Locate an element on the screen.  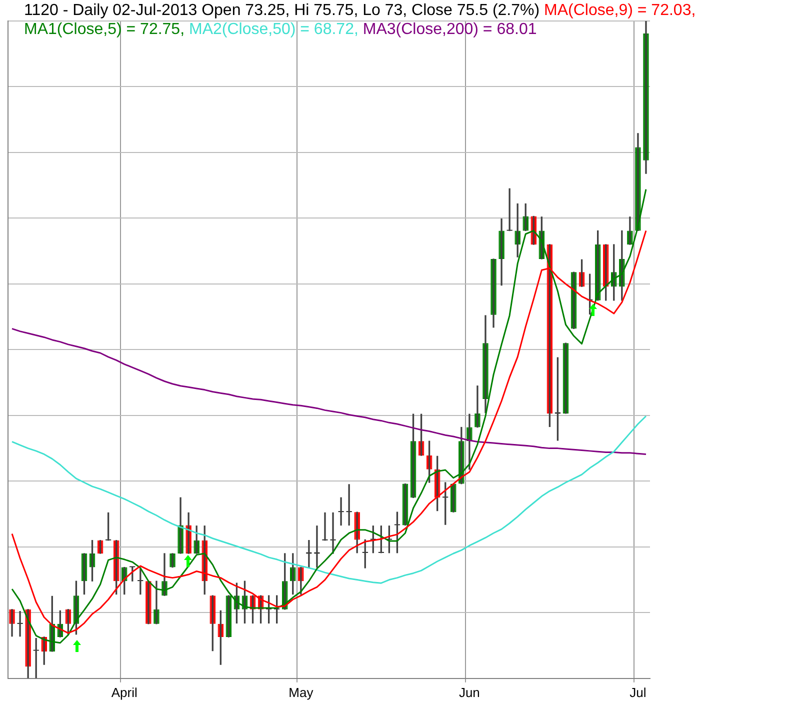
x-tick-label: Jul is located at coordinates (638, 692).